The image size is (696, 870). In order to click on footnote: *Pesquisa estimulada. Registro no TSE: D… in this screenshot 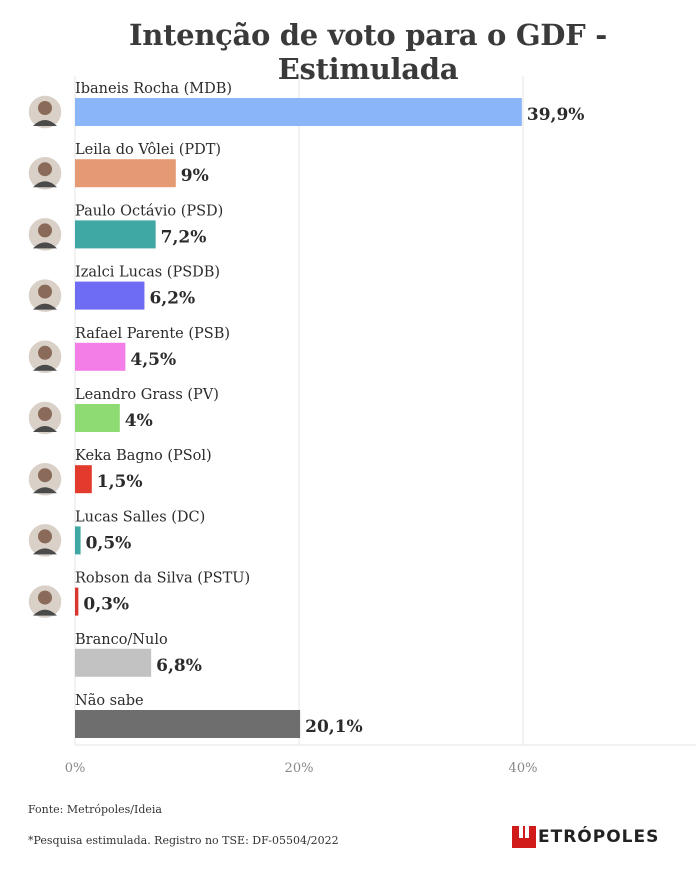, I will do `click(183, 840)`.